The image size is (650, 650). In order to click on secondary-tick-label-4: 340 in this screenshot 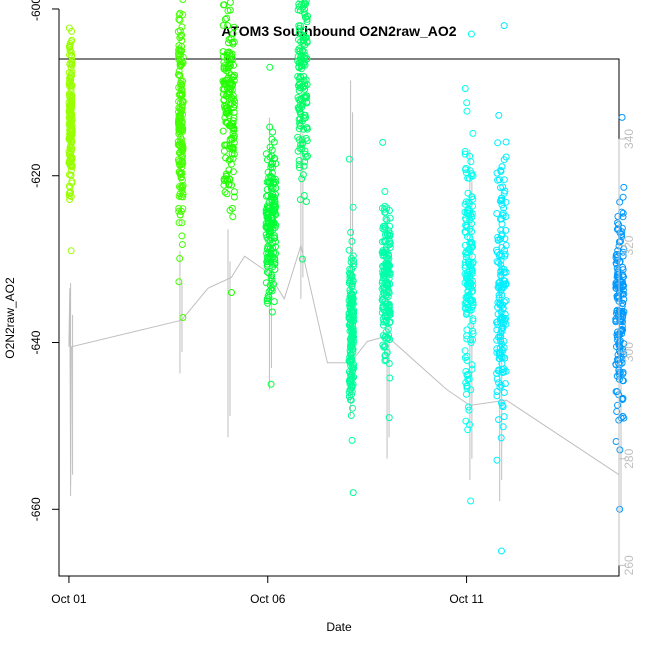, I will do `click(629, 139)`.